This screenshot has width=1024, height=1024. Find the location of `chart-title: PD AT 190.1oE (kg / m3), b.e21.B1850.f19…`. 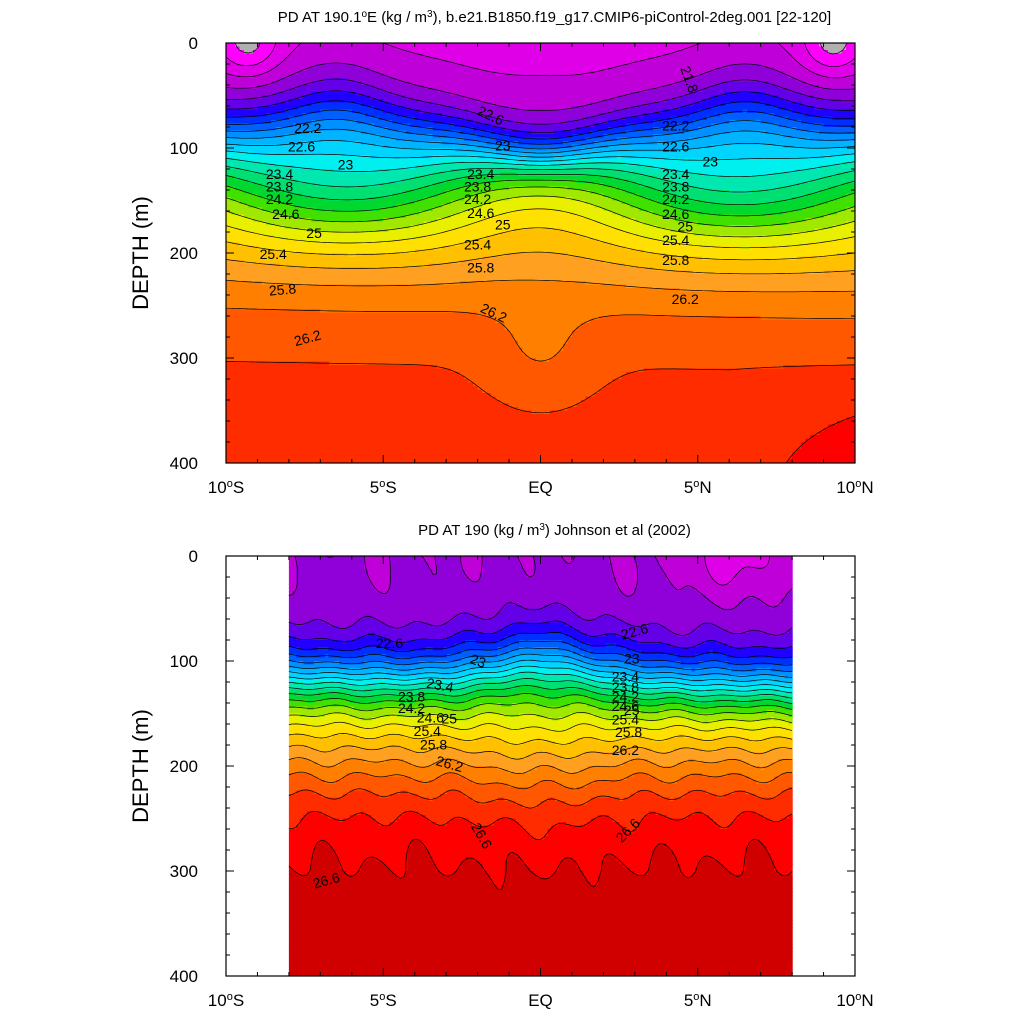

chart-title: PD AT 190.1oE (kg / m3), b.e21.B1850.f19… is located at coordinates (554, 18).